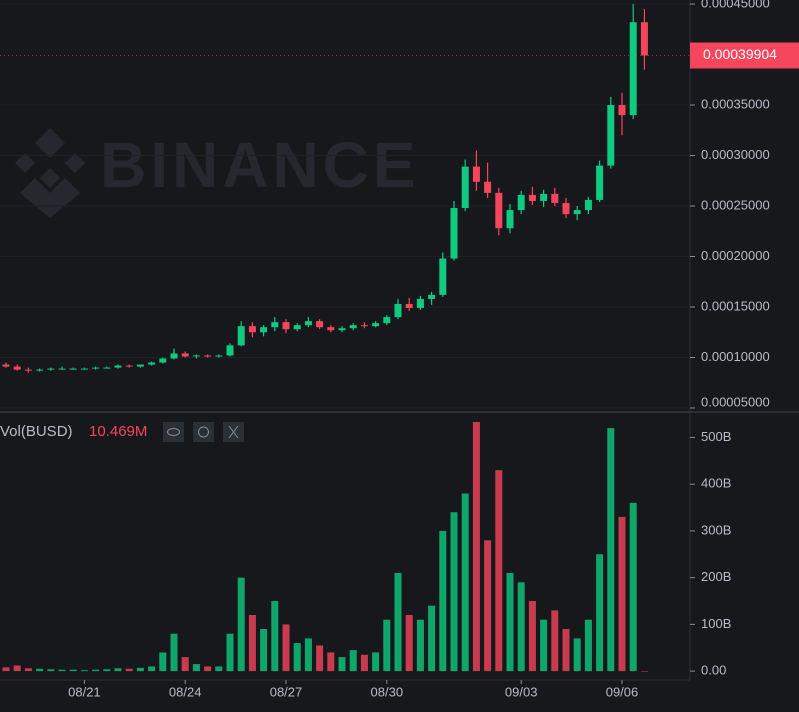 The image size is (799, 712). What do you see at coordinates (713, 670) in the screenshot?
I see `y-tick-label: 0.00` at bounding box center [713, 670].